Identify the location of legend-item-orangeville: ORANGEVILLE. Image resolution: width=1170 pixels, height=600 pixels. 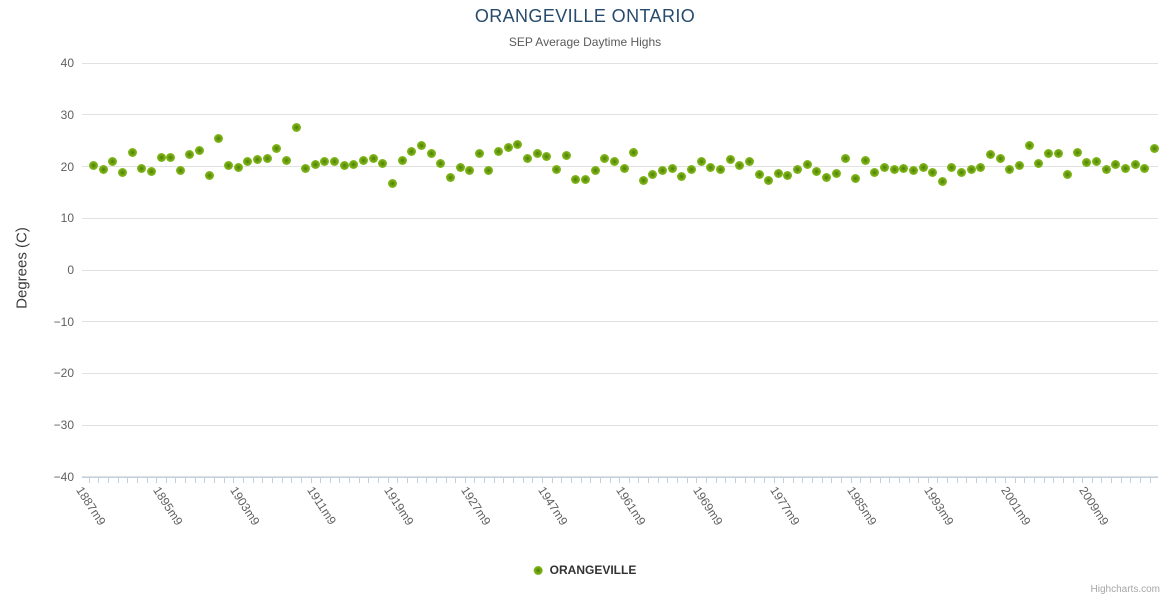
(584, 570).